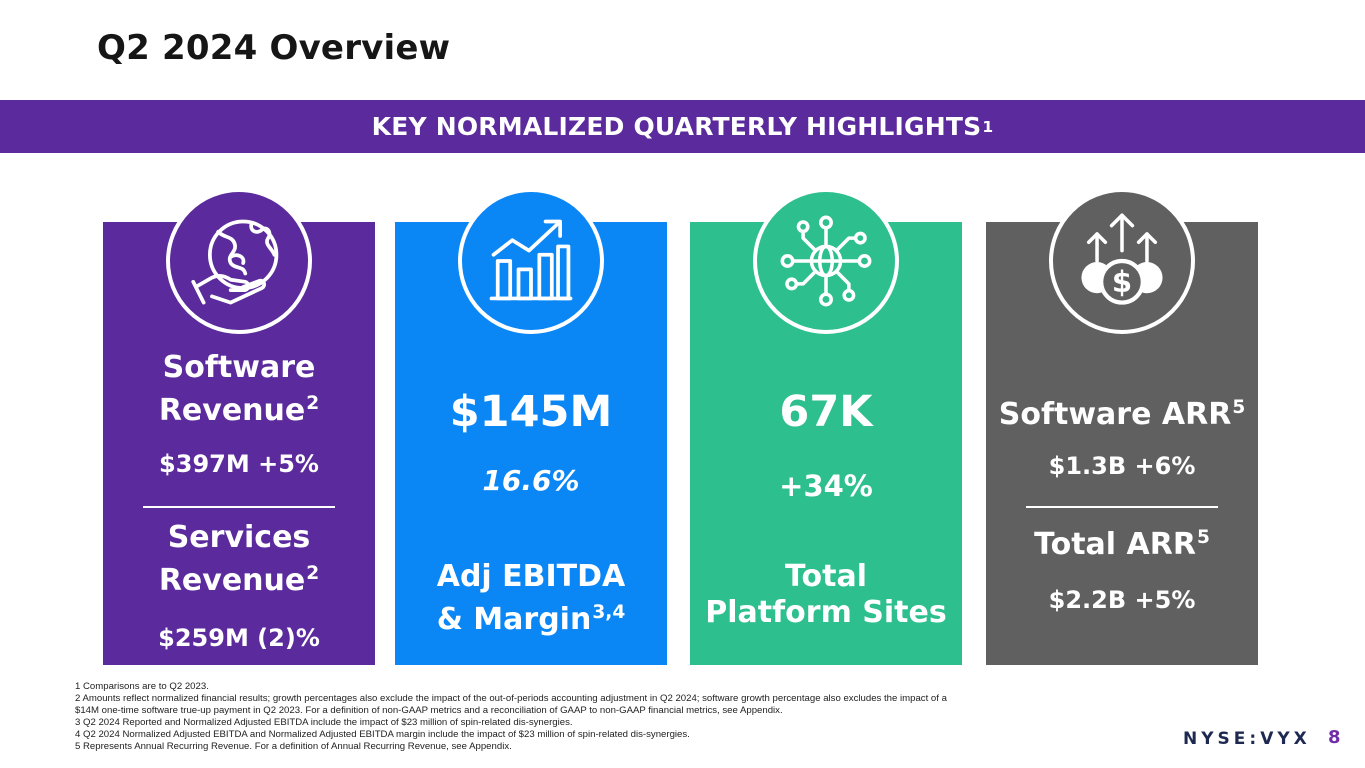 Image resolution: width=1365 pixels, height=768 pixels. What do you see at coordinates (1115, 544) in the screenshot?
I see `total-arr-label-text: Total ARR` at bounding box center [1115, 544].